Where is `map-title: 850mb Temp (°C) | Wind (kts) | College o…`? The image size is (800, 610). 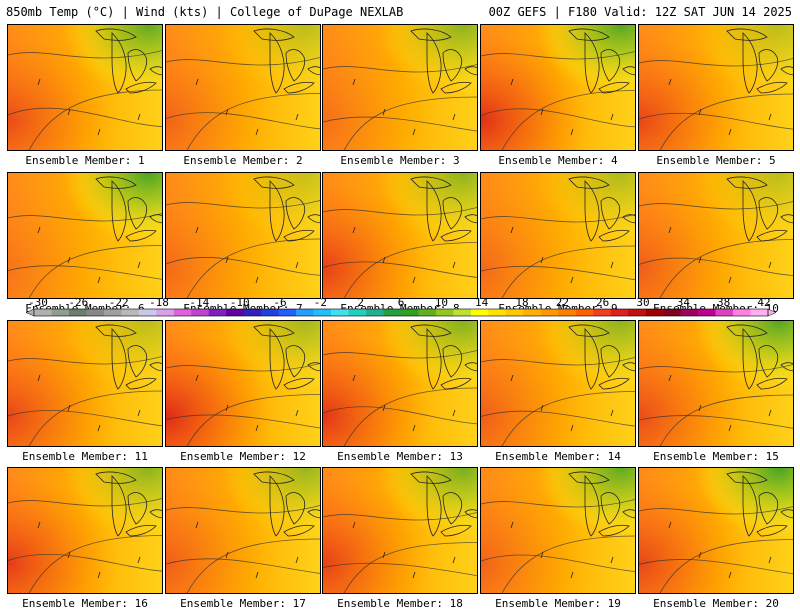 map-title: 850mb Temp (°C) | Wind (kts) | College o… is located at coordinates (205, 12).